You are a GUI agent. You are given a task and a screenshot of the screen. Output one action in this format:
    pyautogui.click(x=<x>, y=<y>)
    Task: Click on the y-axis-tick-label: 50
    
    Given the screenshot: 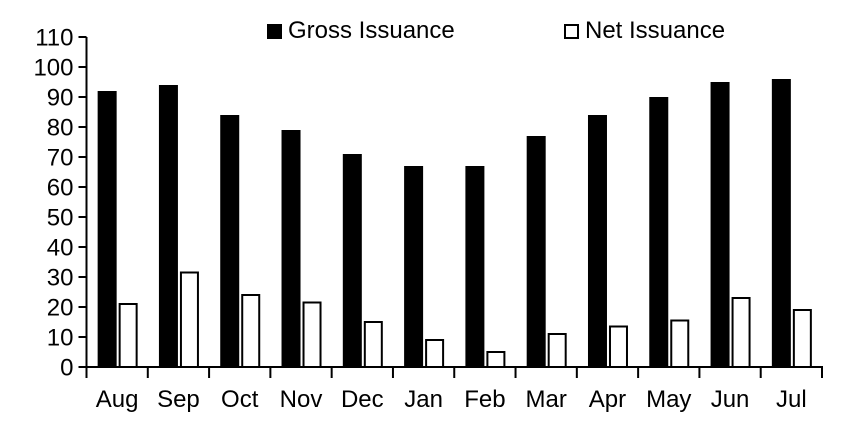 What is the action you would take?
    pyautogui.click(x=60, y=218)
    